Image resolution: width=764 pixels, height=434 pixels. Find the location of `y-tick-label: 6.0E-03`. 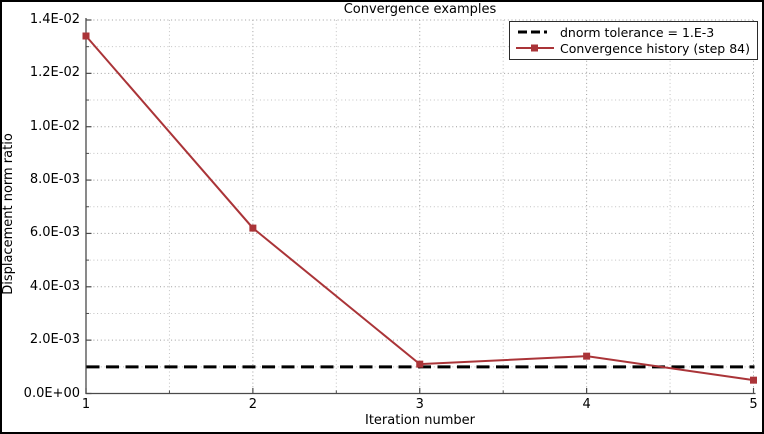

y-tick-label: 6.0E-03 is located at coordinates (54, 233).